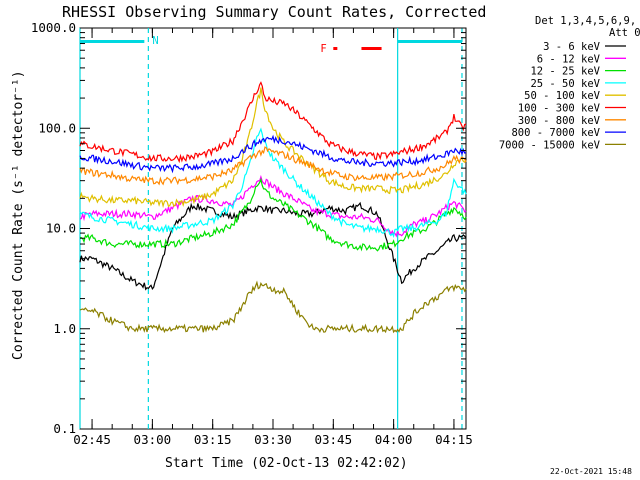 The height and width of the screenshot is (480, 640). I want to click on x-tick-label: 02:45, so click(92, 439).